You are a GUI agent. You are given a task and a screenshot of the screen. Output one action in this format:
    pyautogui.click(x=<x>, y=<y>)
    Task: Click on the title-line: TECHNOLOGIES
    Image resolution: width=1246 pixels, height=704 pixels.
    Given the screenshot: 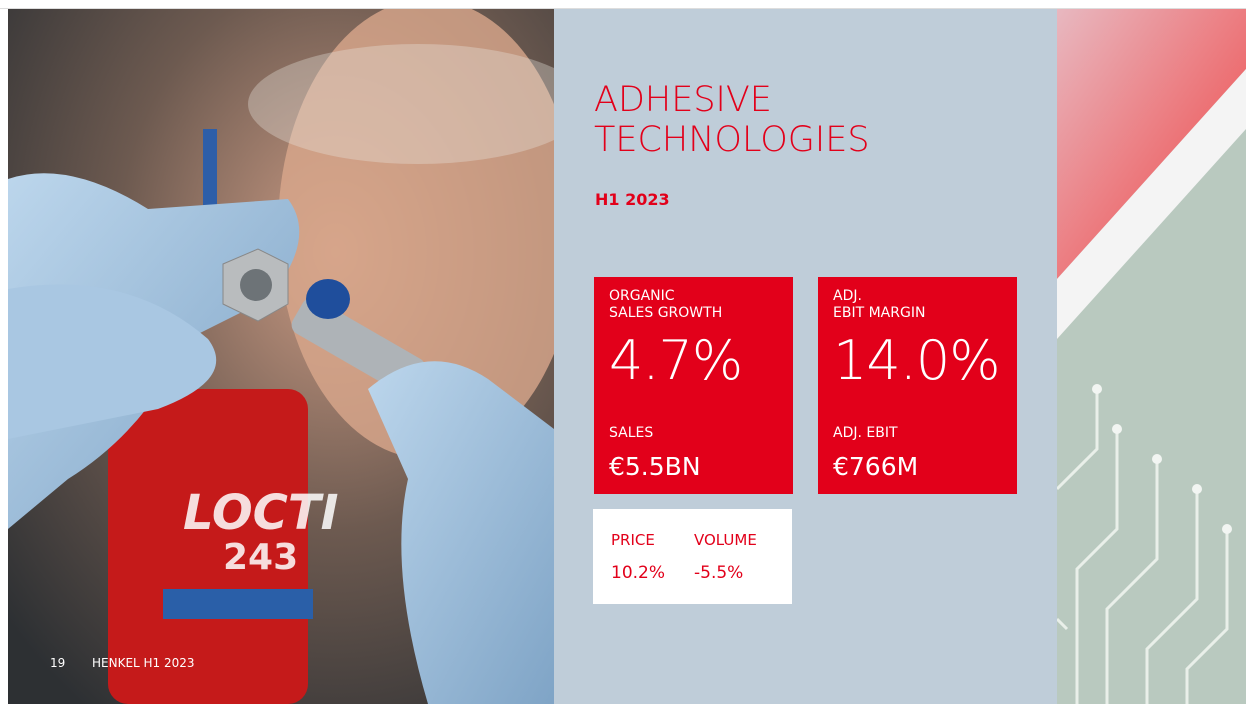 What is the action you would take?
    pyautogui.click(x=732, y=140)
    